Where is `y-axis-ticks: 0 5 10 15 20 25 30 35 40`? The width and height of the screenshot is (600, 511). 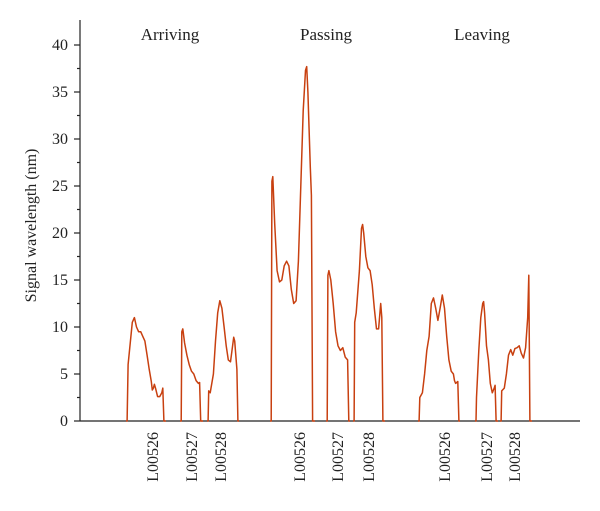 y-axis-ticks: 0 5 10 15 20 25 30 35 40 is located at coordinates (66, 233).